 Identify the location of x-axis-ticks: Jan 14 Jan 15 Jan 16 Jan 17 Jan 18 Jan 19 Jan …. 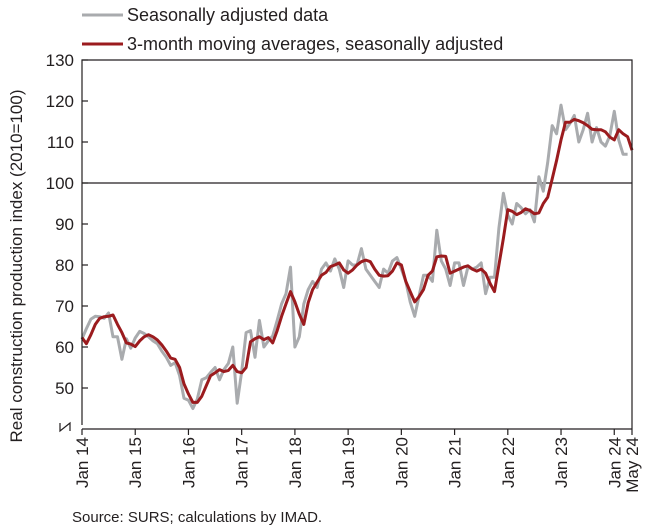
(357, 461).